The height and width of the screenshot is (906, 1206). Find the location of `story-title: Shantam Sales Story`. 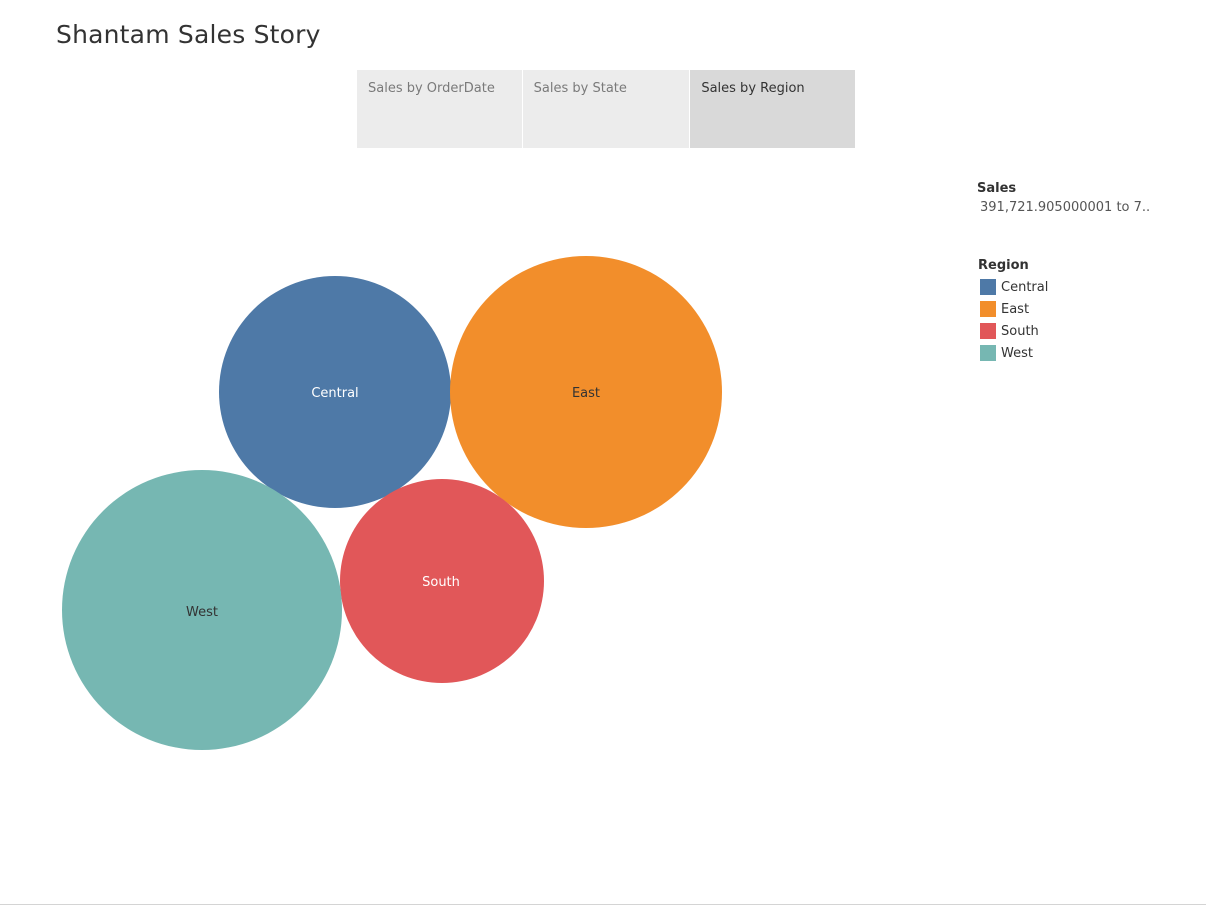

story-title: Shantam Sales Story is located at coordinates (188, 34).